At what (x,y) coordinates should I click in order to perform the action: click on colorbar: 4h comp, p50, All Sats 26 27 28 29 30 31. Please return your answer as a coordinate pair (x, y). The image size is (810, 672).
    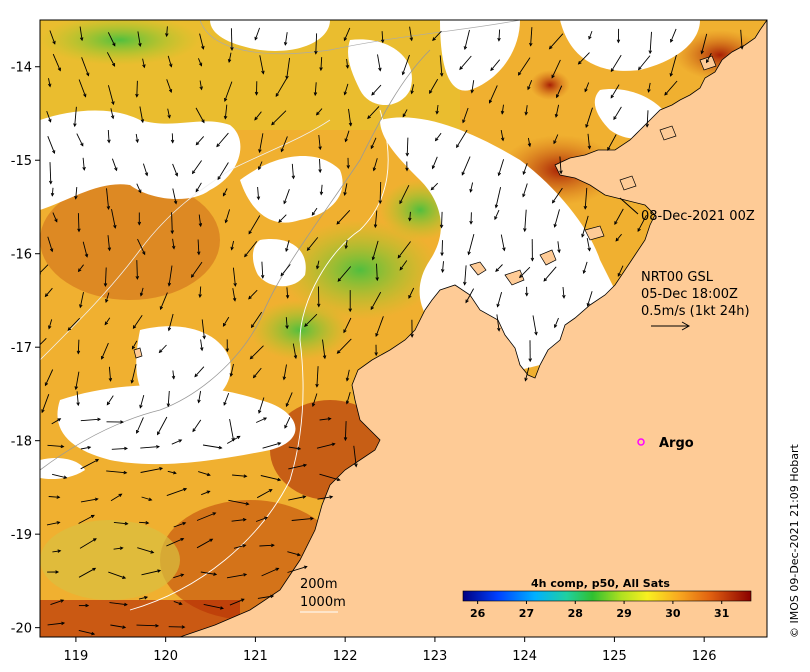
    Looking at the image, I should click on (607, 600).